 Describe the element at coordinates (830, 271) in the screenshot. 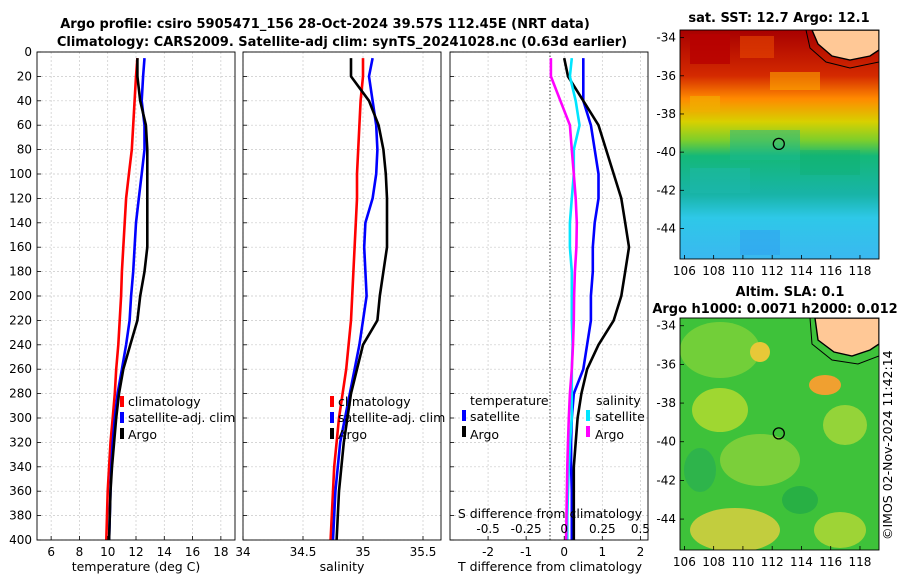

I see `map-lon-label: 116` at that location.